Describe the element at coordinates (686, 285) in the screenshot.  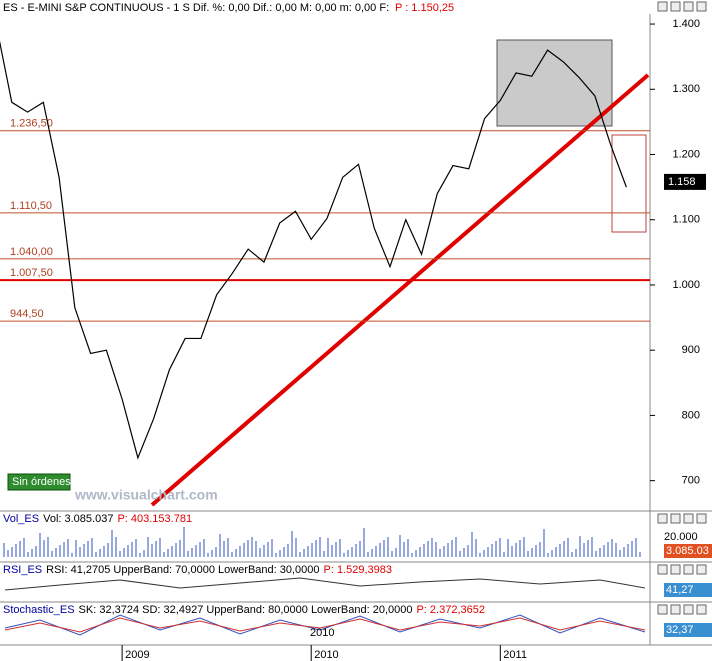
I see `y-tick-label: 1.000` at that location.